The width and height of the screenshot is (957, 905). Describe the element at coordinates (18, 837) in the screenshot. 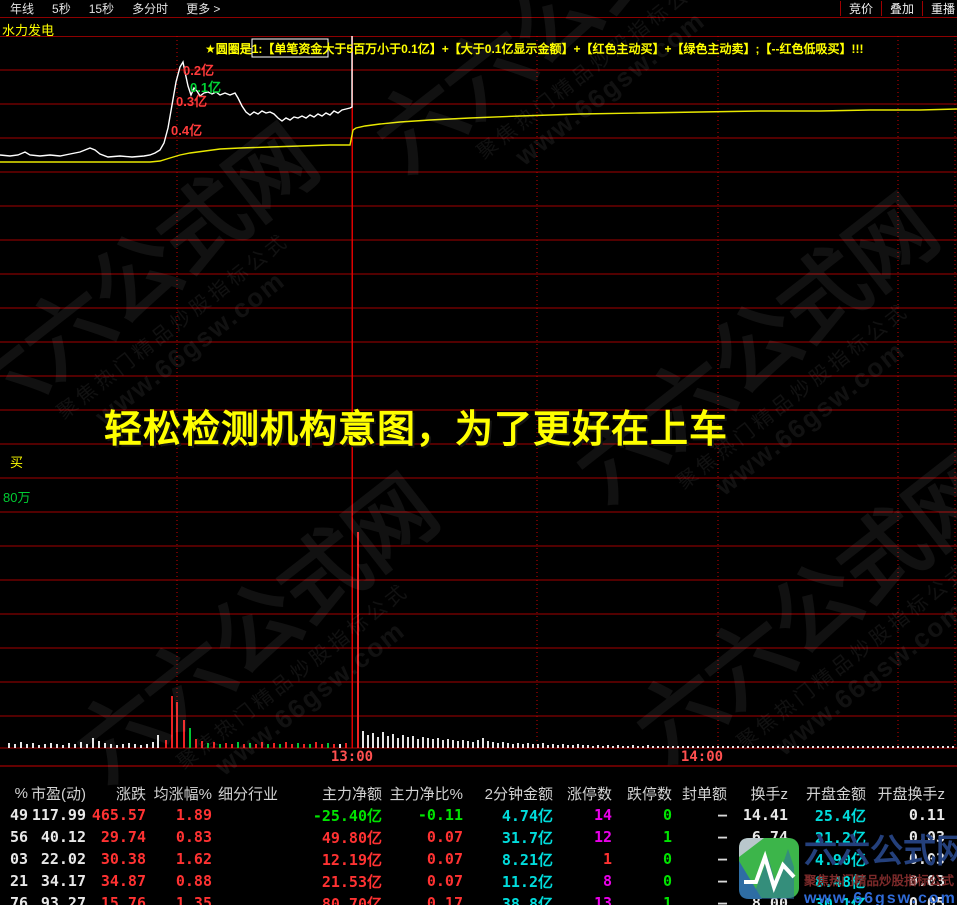

I see `table-cell: 56` at that location.